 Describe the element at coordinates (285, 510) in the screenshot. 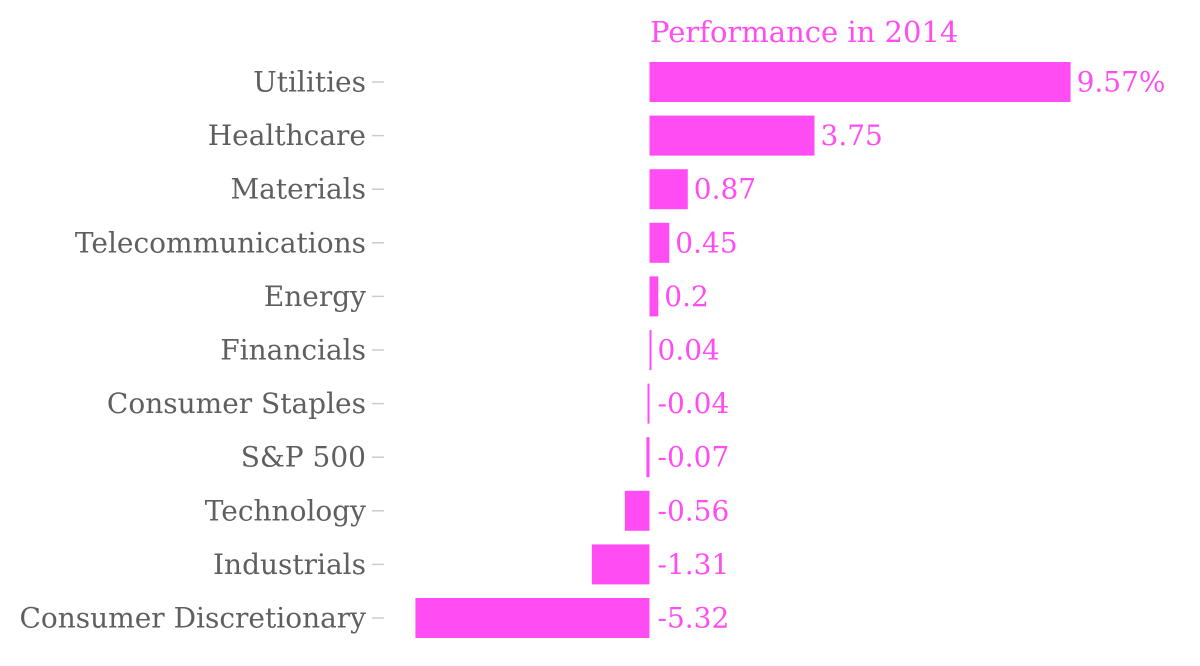

I see `category-label-technology: Technology` at that location.